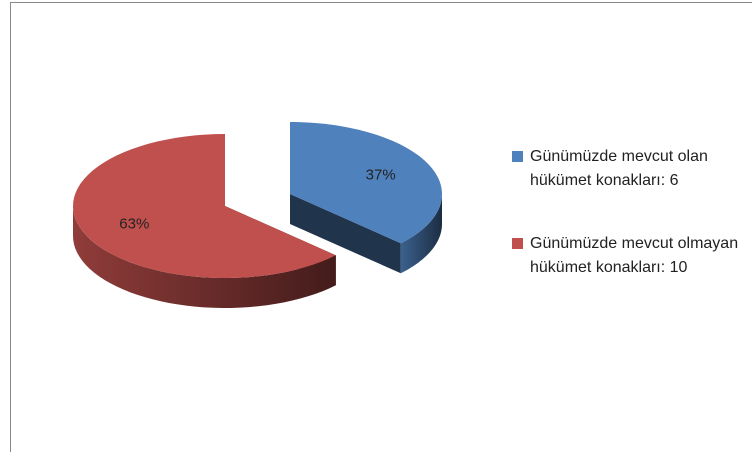  What do you see at coordinates (381, 174) in the screenshot?
I see `data-label: 37%` at bounding box center [381, 174].